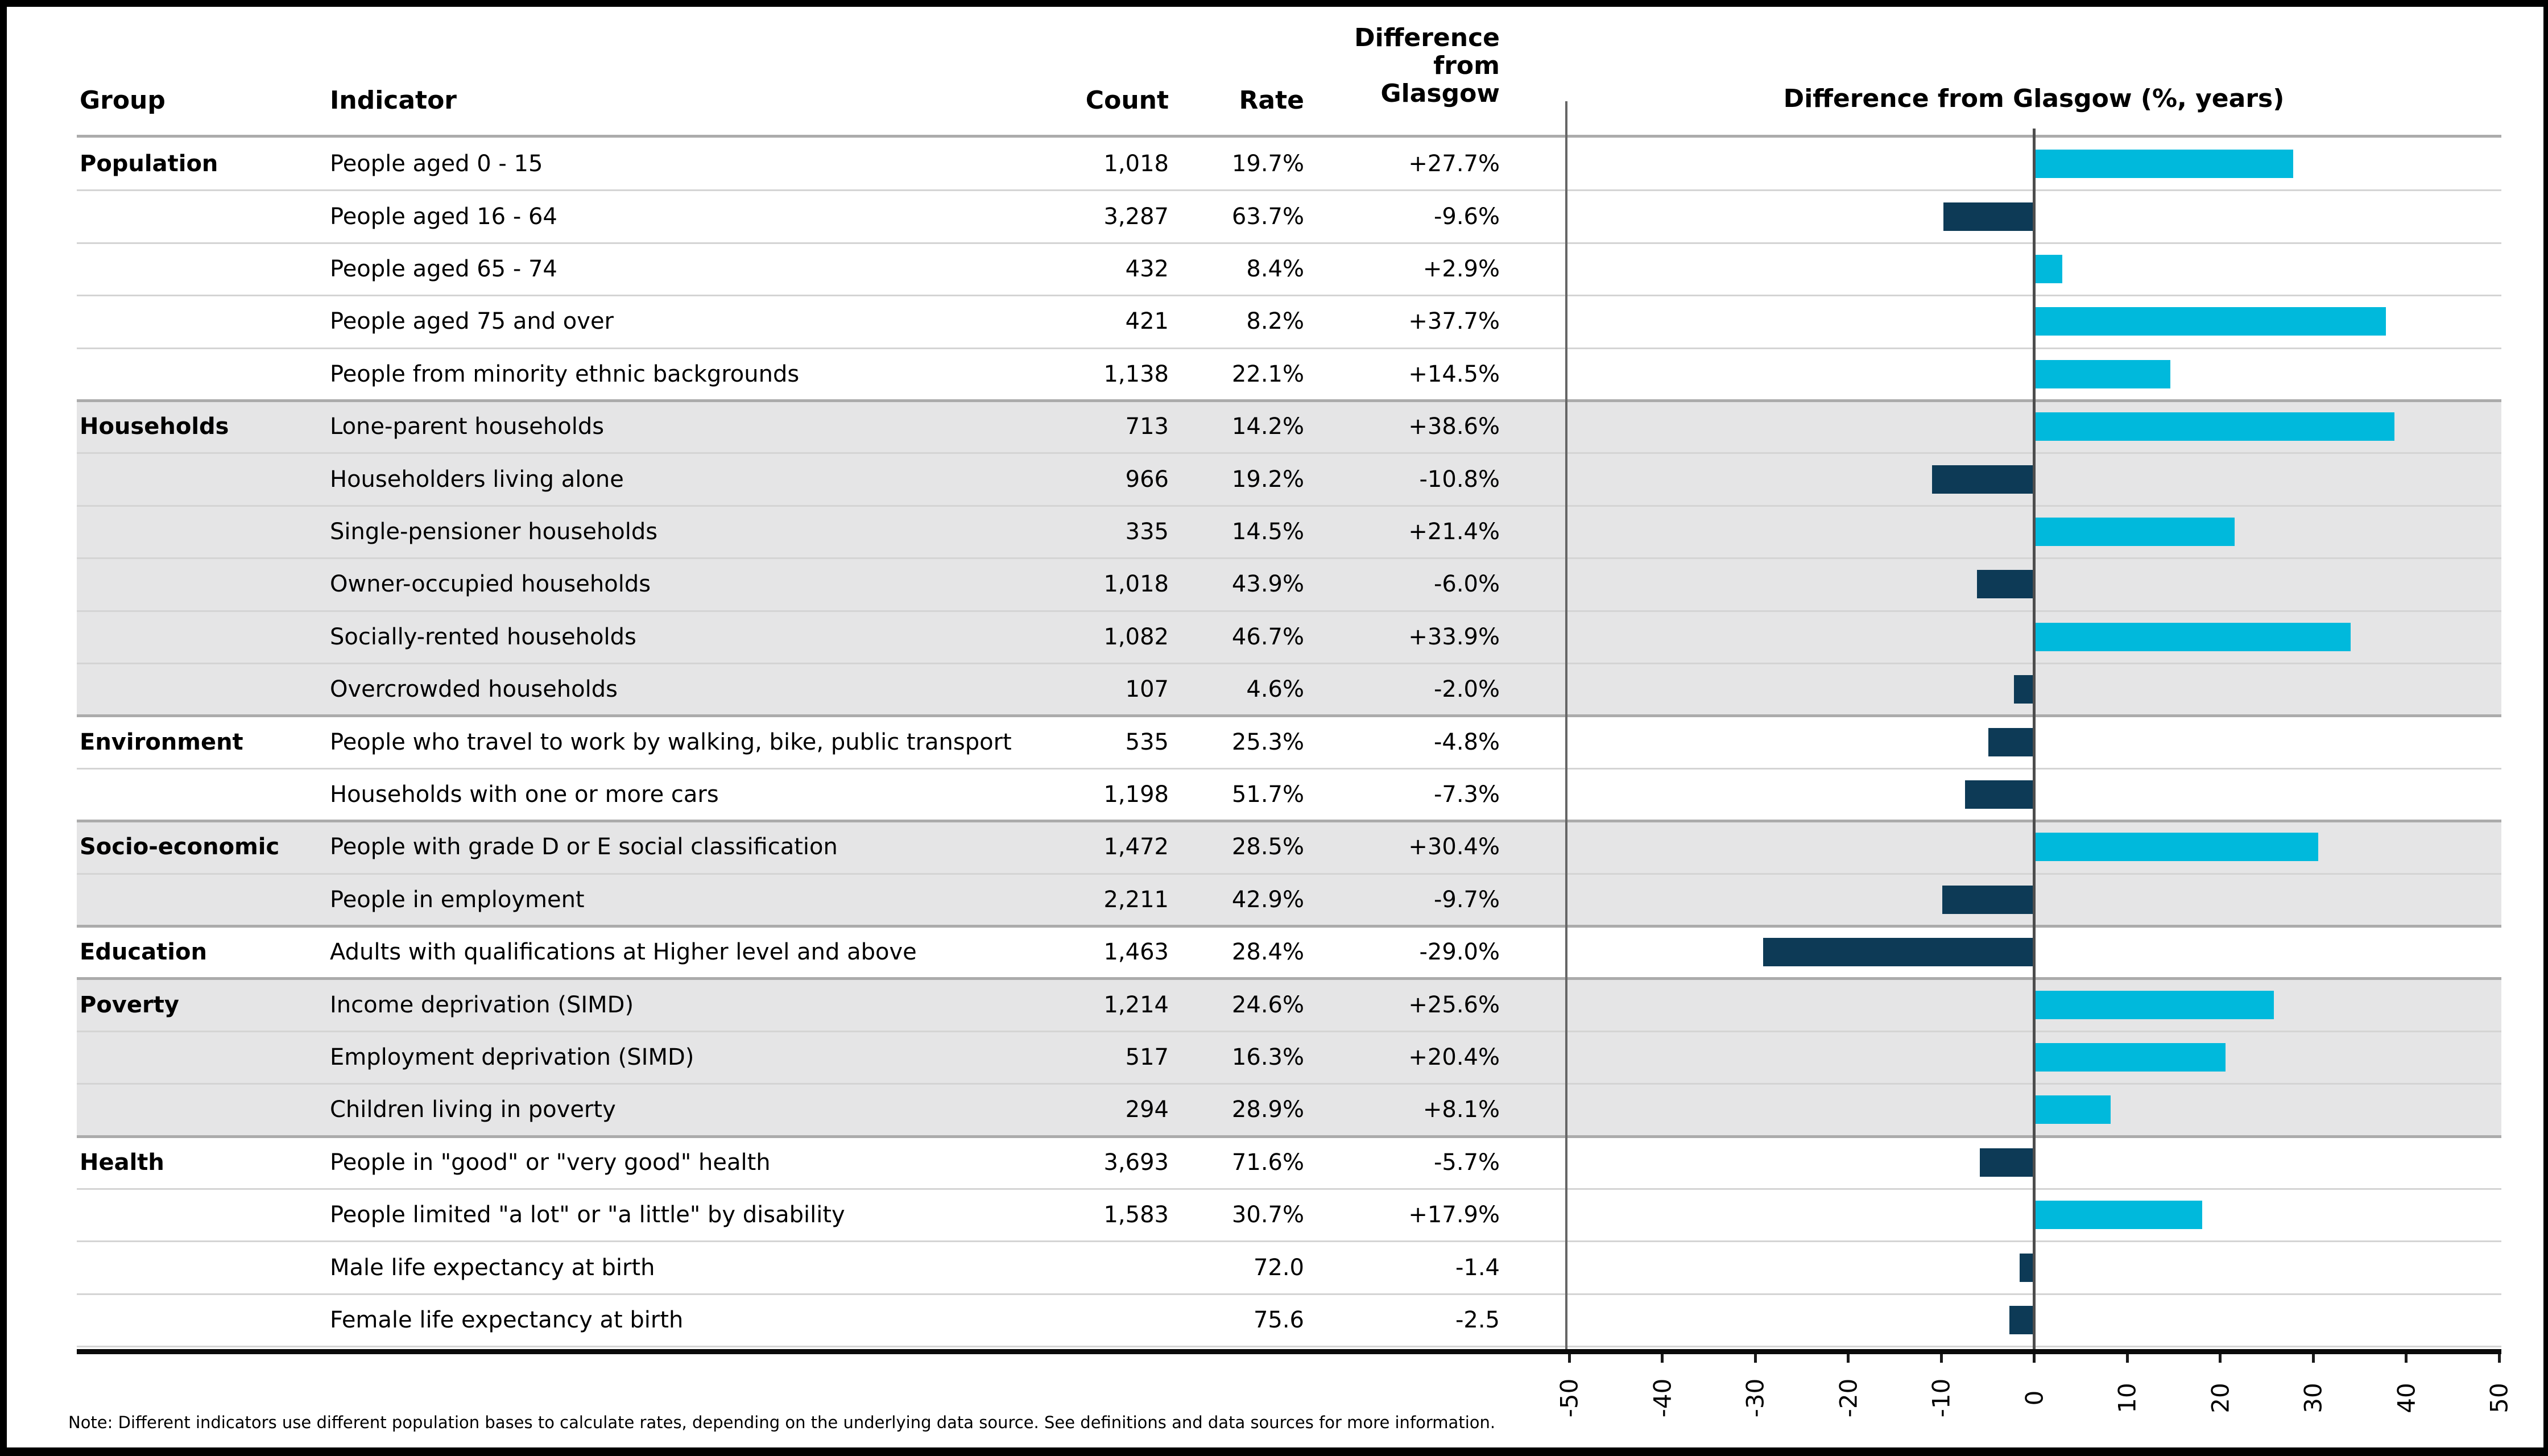 The width and height of the screenshot is (2548, 1456). What do you see at coordinates (492, 1267) in the screenshot?
I see `indicator-label: Male life expectancy at birth` at bounding box center [492, 1267].